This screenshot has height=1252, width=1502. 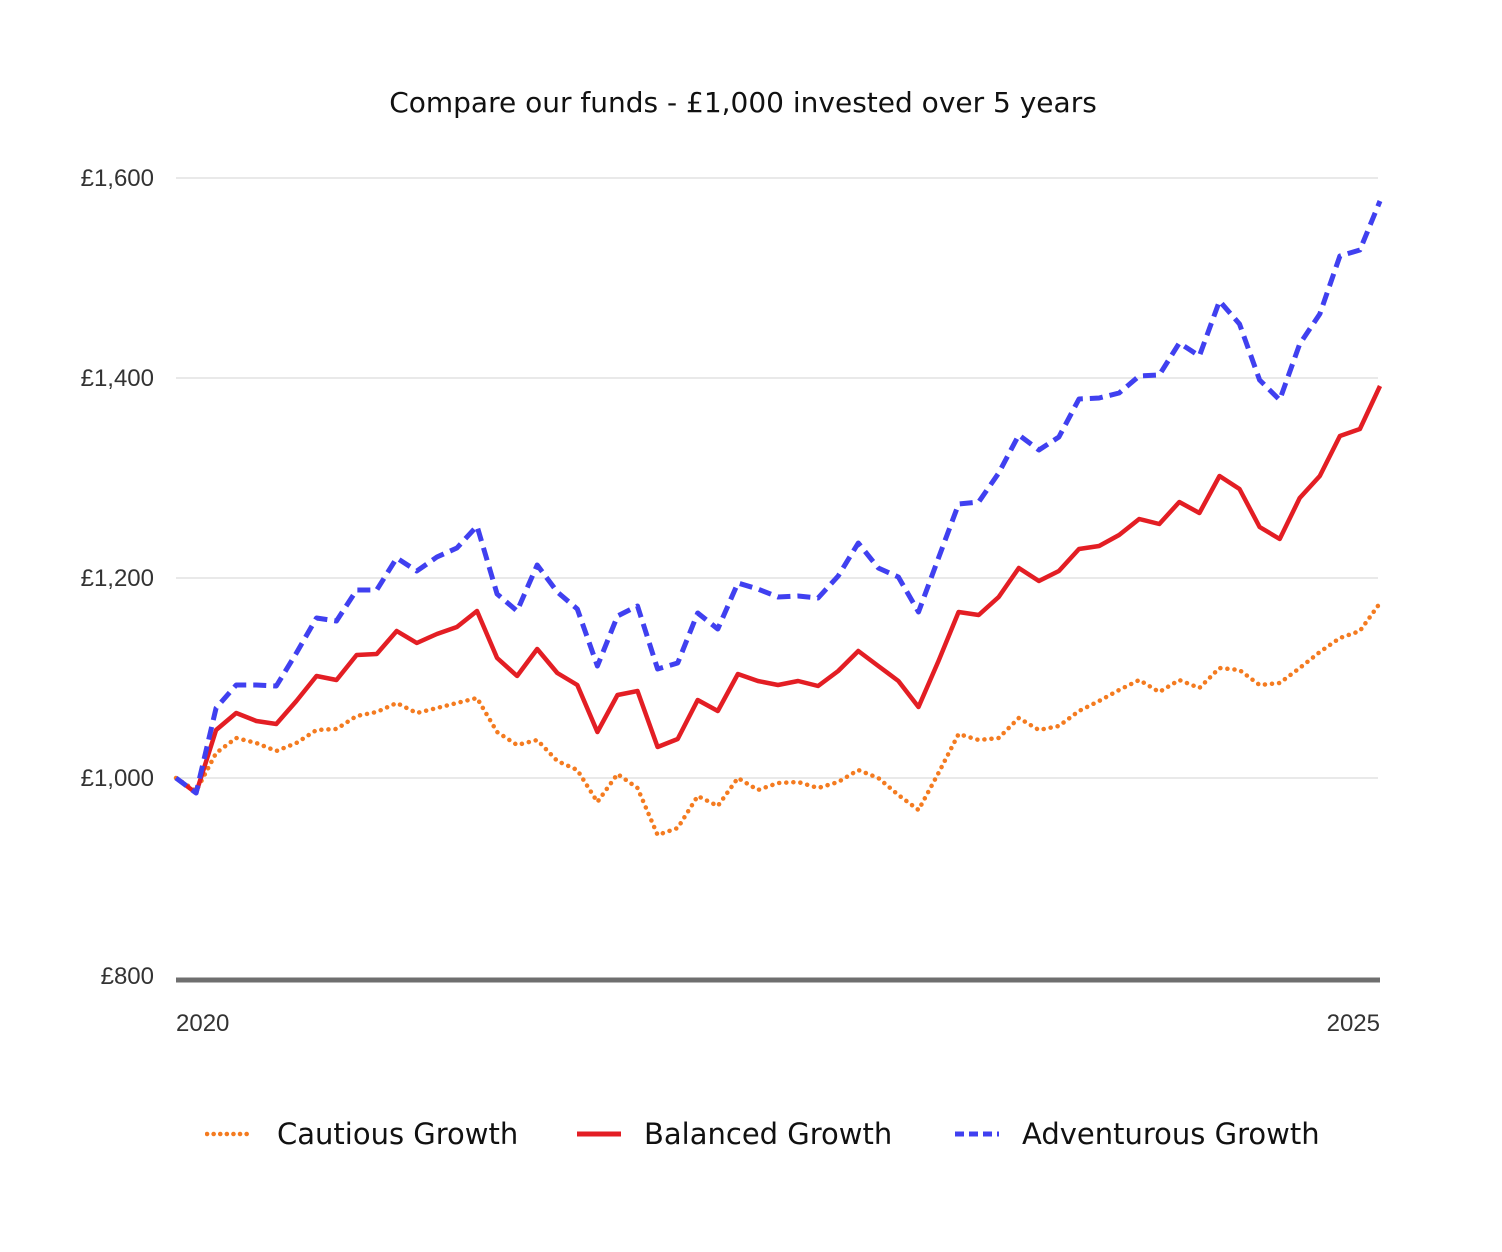 I want to click on y-tick-label: £1,400, so click(x=117, y=378).